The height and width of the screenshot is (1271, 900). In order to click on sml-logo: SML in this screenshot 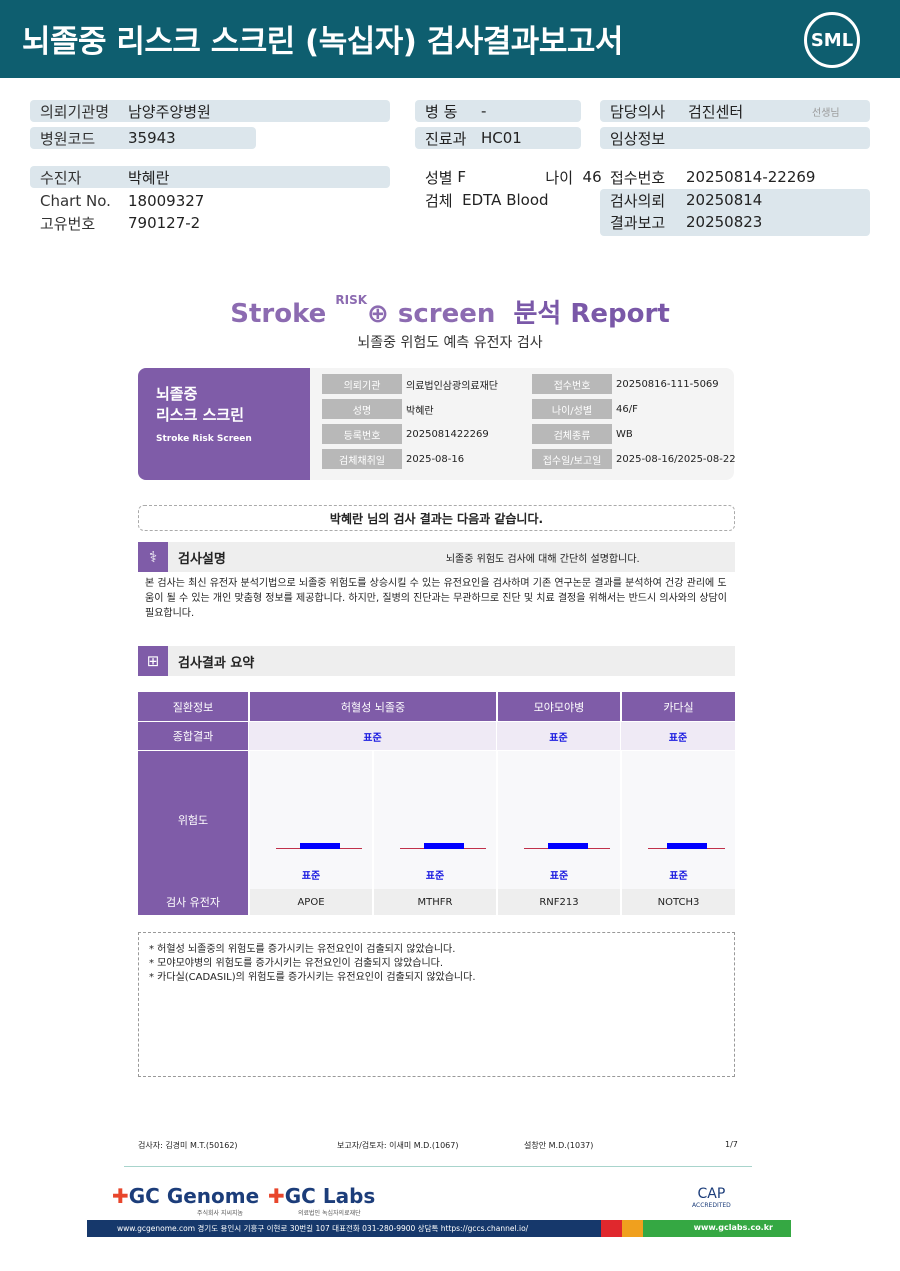, I will do `click(832, 40)`.